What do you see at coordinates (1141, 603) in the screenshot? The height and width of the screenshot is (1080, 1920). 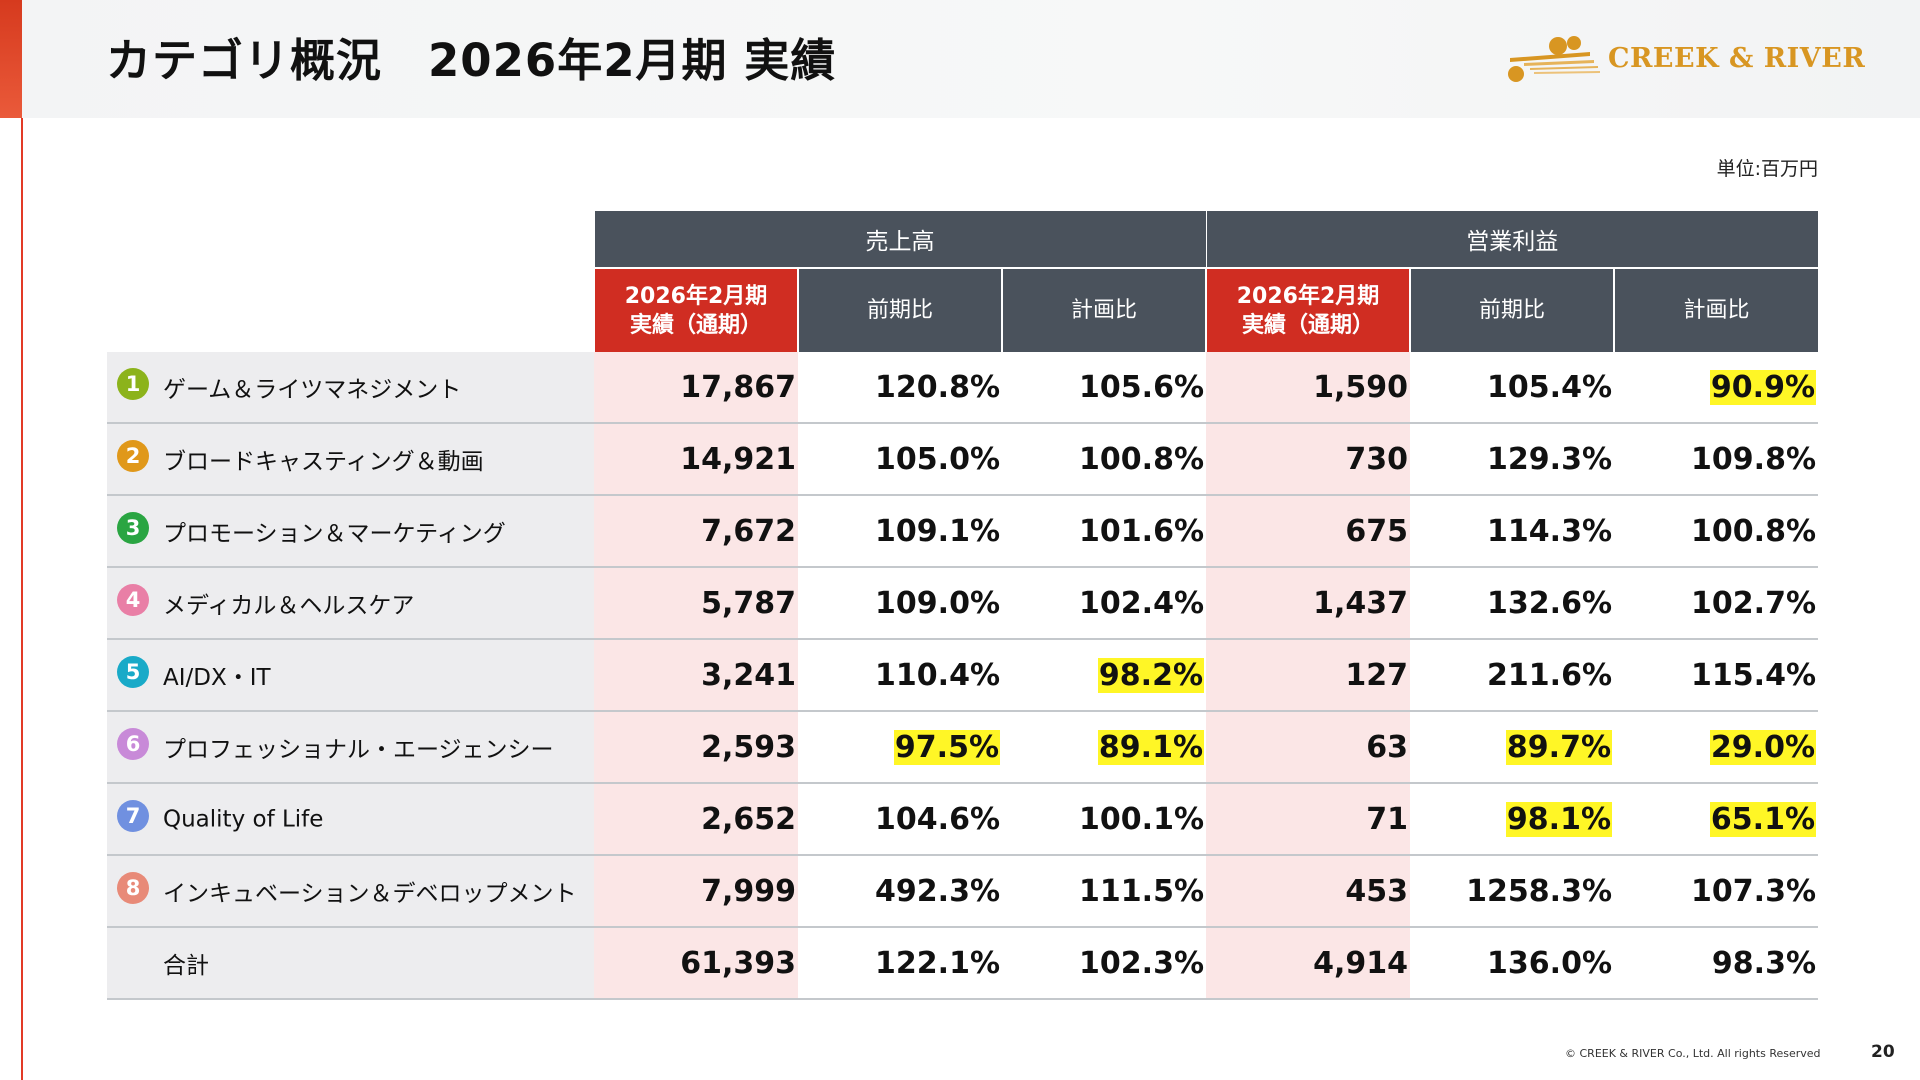 I see `value: 102.4%` at bounding box center [1141, 603].